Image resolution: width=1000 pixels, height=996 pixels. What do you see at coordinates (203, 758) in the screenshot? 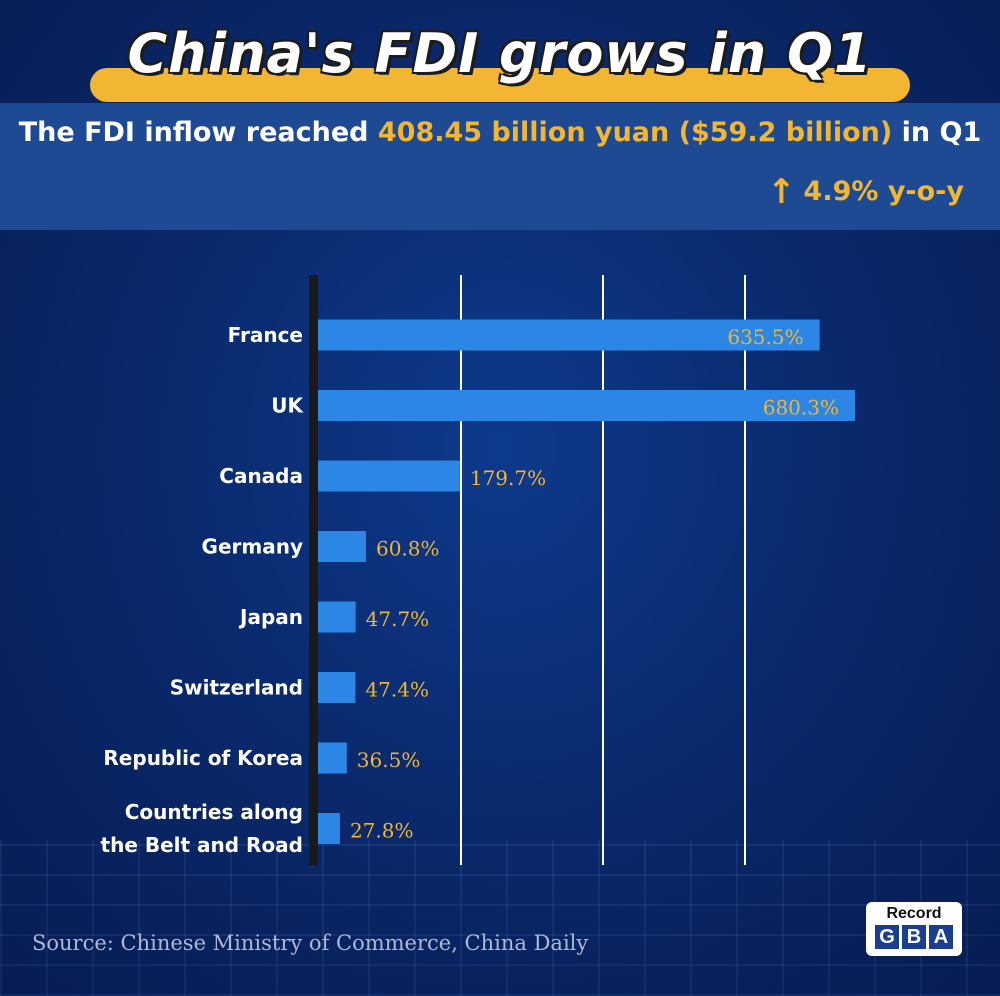
I see `category-label: Republic of Korea` at bounding box center [203, 758].